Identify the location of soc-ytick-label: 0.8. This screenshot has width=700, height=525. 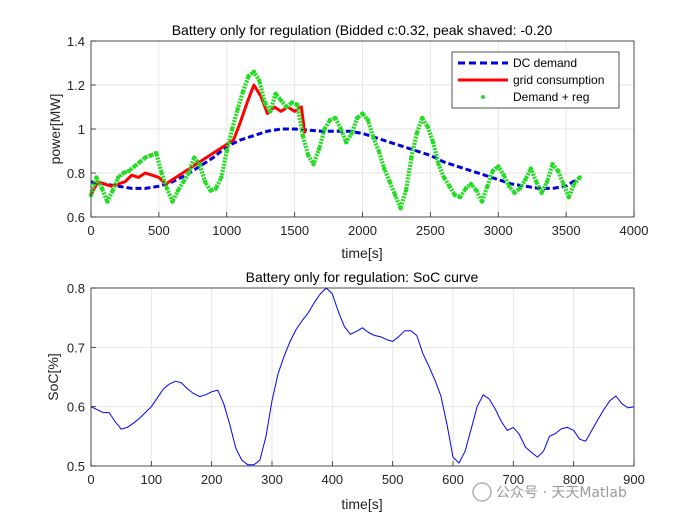
(76, 288).